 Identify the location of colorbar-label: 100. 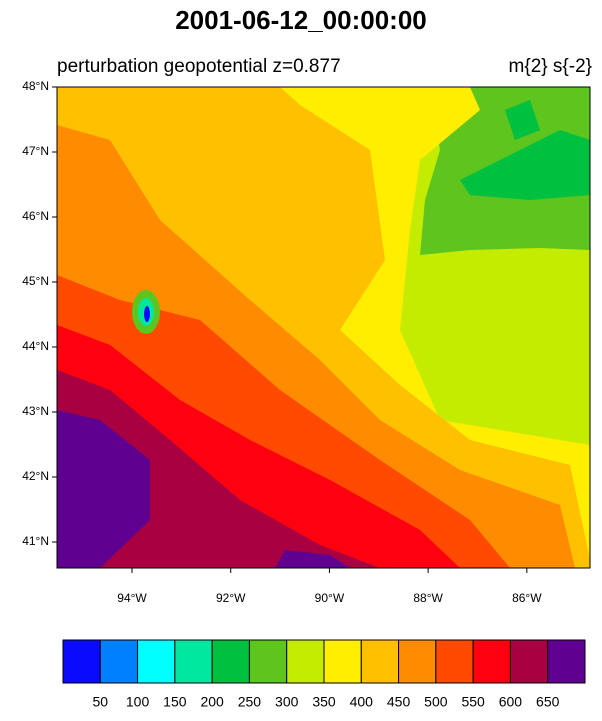
(138, 702).